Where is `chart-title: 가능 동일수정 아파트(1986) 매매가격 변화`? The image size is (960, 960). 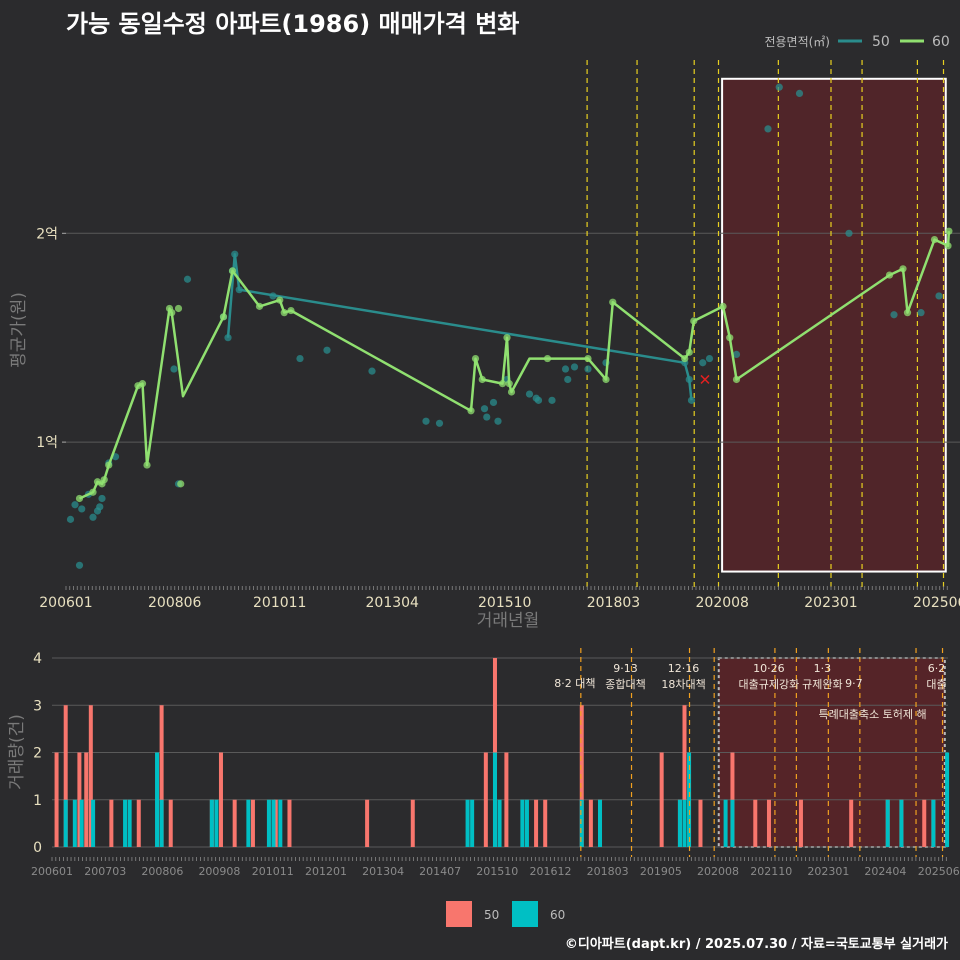
chart-title: 가능 동일수정 아파트(1986) 매매가격 변화 is located at coordinates (293, 24).